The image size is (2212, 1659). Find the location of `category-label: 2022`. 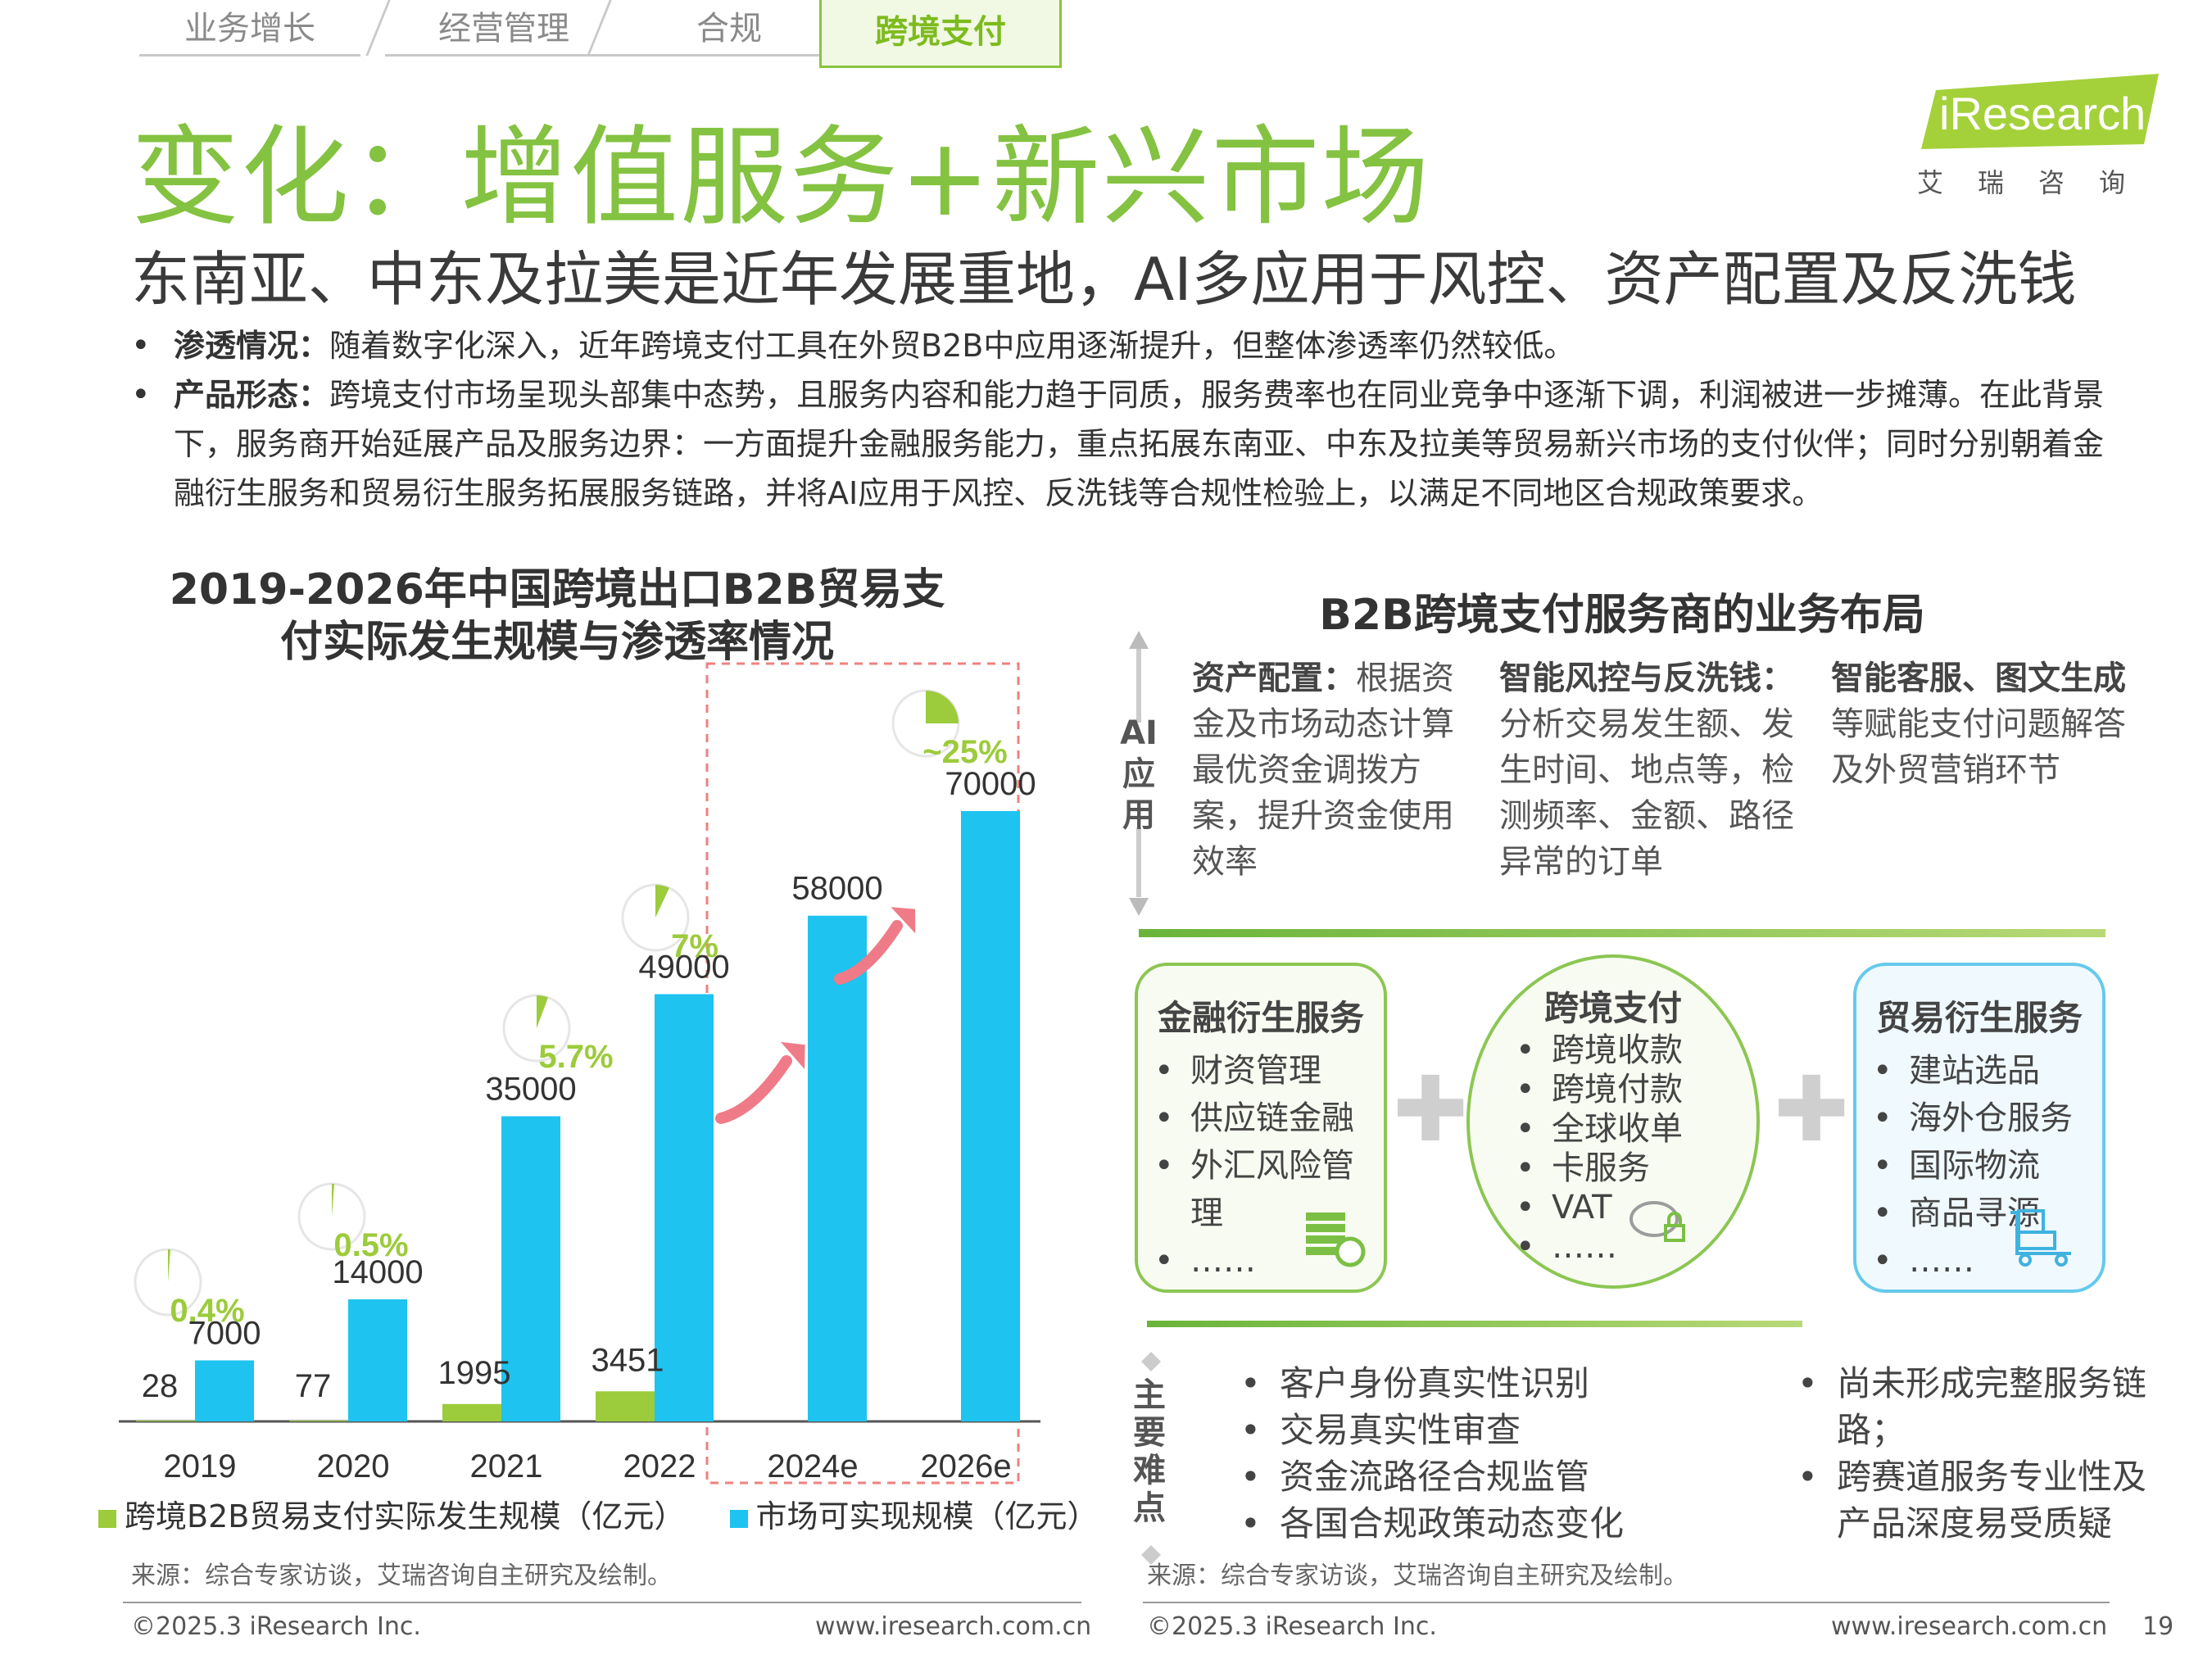

category-label: 2022 is located at coordinates (659, 1466).